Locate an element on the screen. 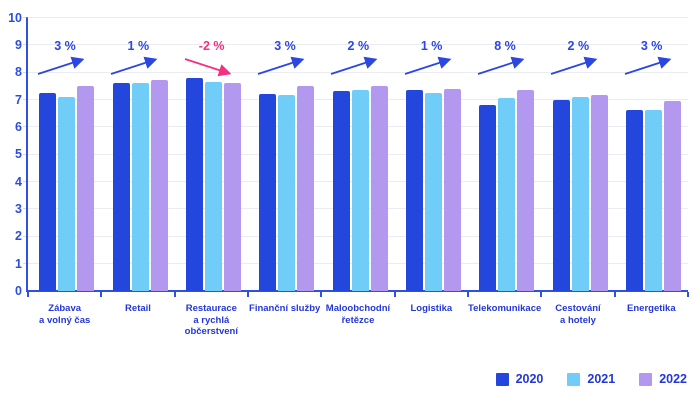  legend-item-2020: 2020 is located at coordinates (519, 379).